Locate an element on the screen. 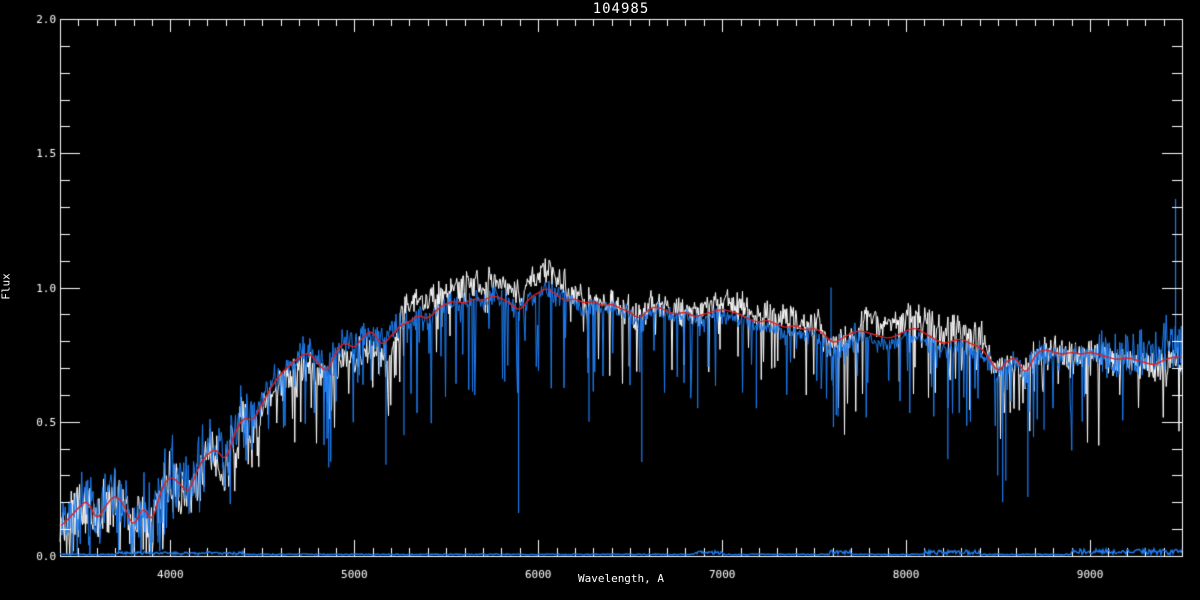 This screenshot has height=600, width=1200. x-axis-label: Wavelength, A is located at coordinates (621, 578).